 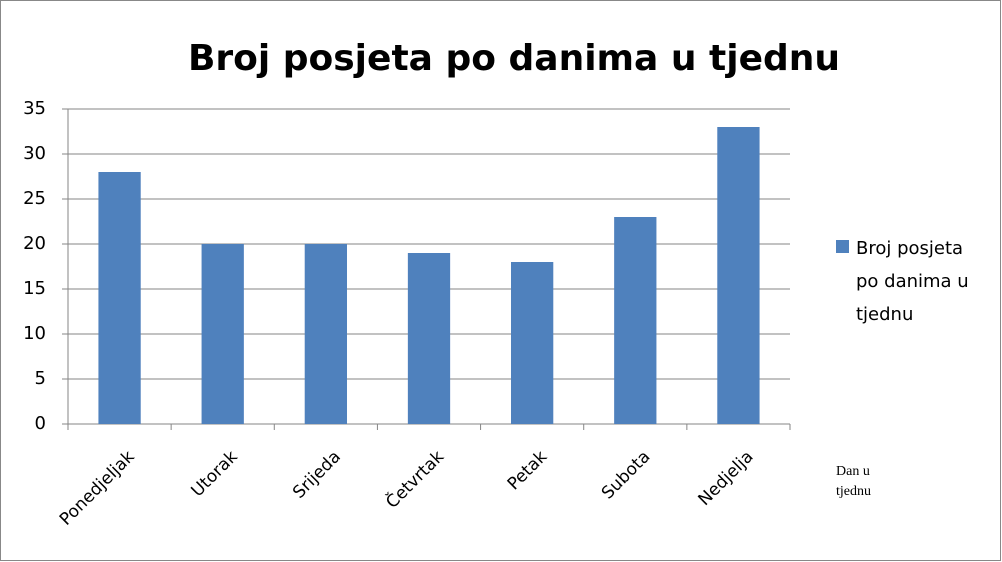 What do you see at coordinates (40, 423) in the screenshot?
I see `y-tick-label: 0` at bounding box center [40, 423].